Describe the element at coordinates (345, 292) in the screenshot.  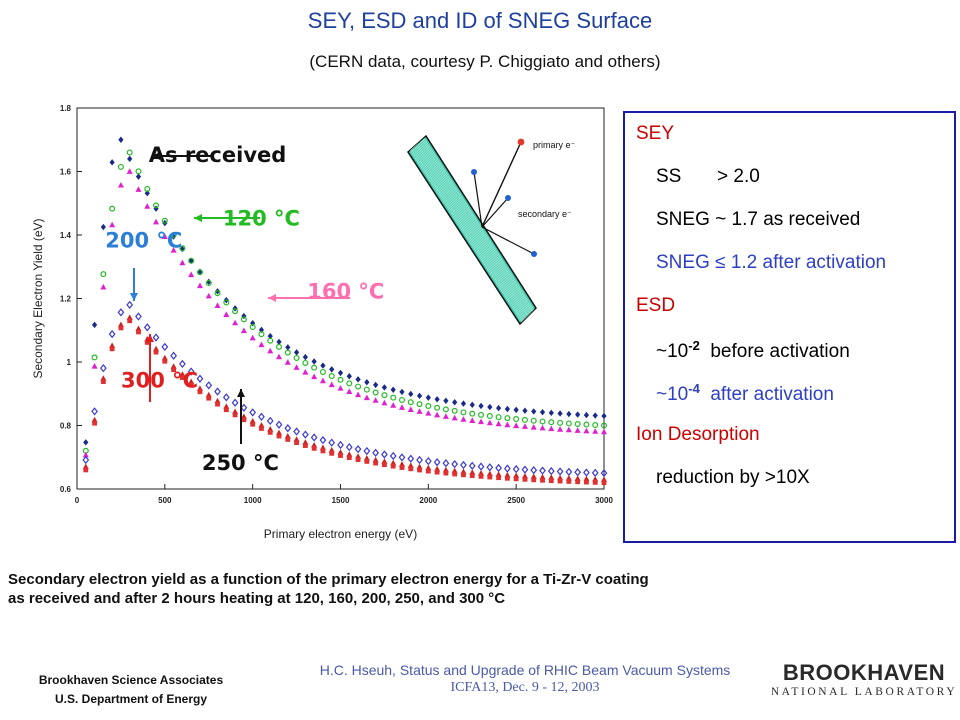
I see `annotation-label: 160 °C` at that location.